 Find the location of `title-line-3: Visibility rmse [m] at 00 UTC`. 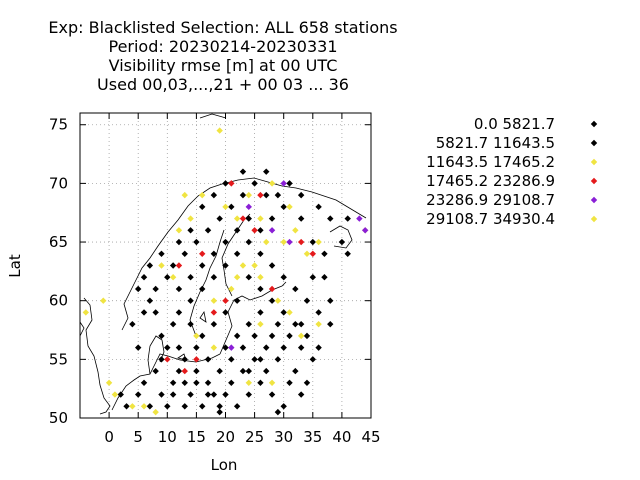

title-line-3: Visibility rmse [m] at 00 UTC is located at coordinates (223, 65).